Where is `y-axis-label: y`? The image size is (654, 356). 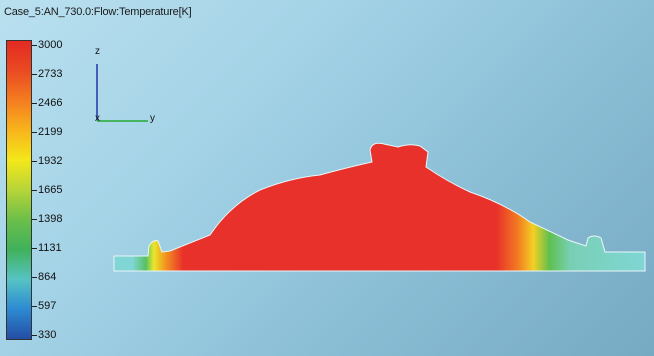
y-axis-label: y is located at coordinates (152, 118).